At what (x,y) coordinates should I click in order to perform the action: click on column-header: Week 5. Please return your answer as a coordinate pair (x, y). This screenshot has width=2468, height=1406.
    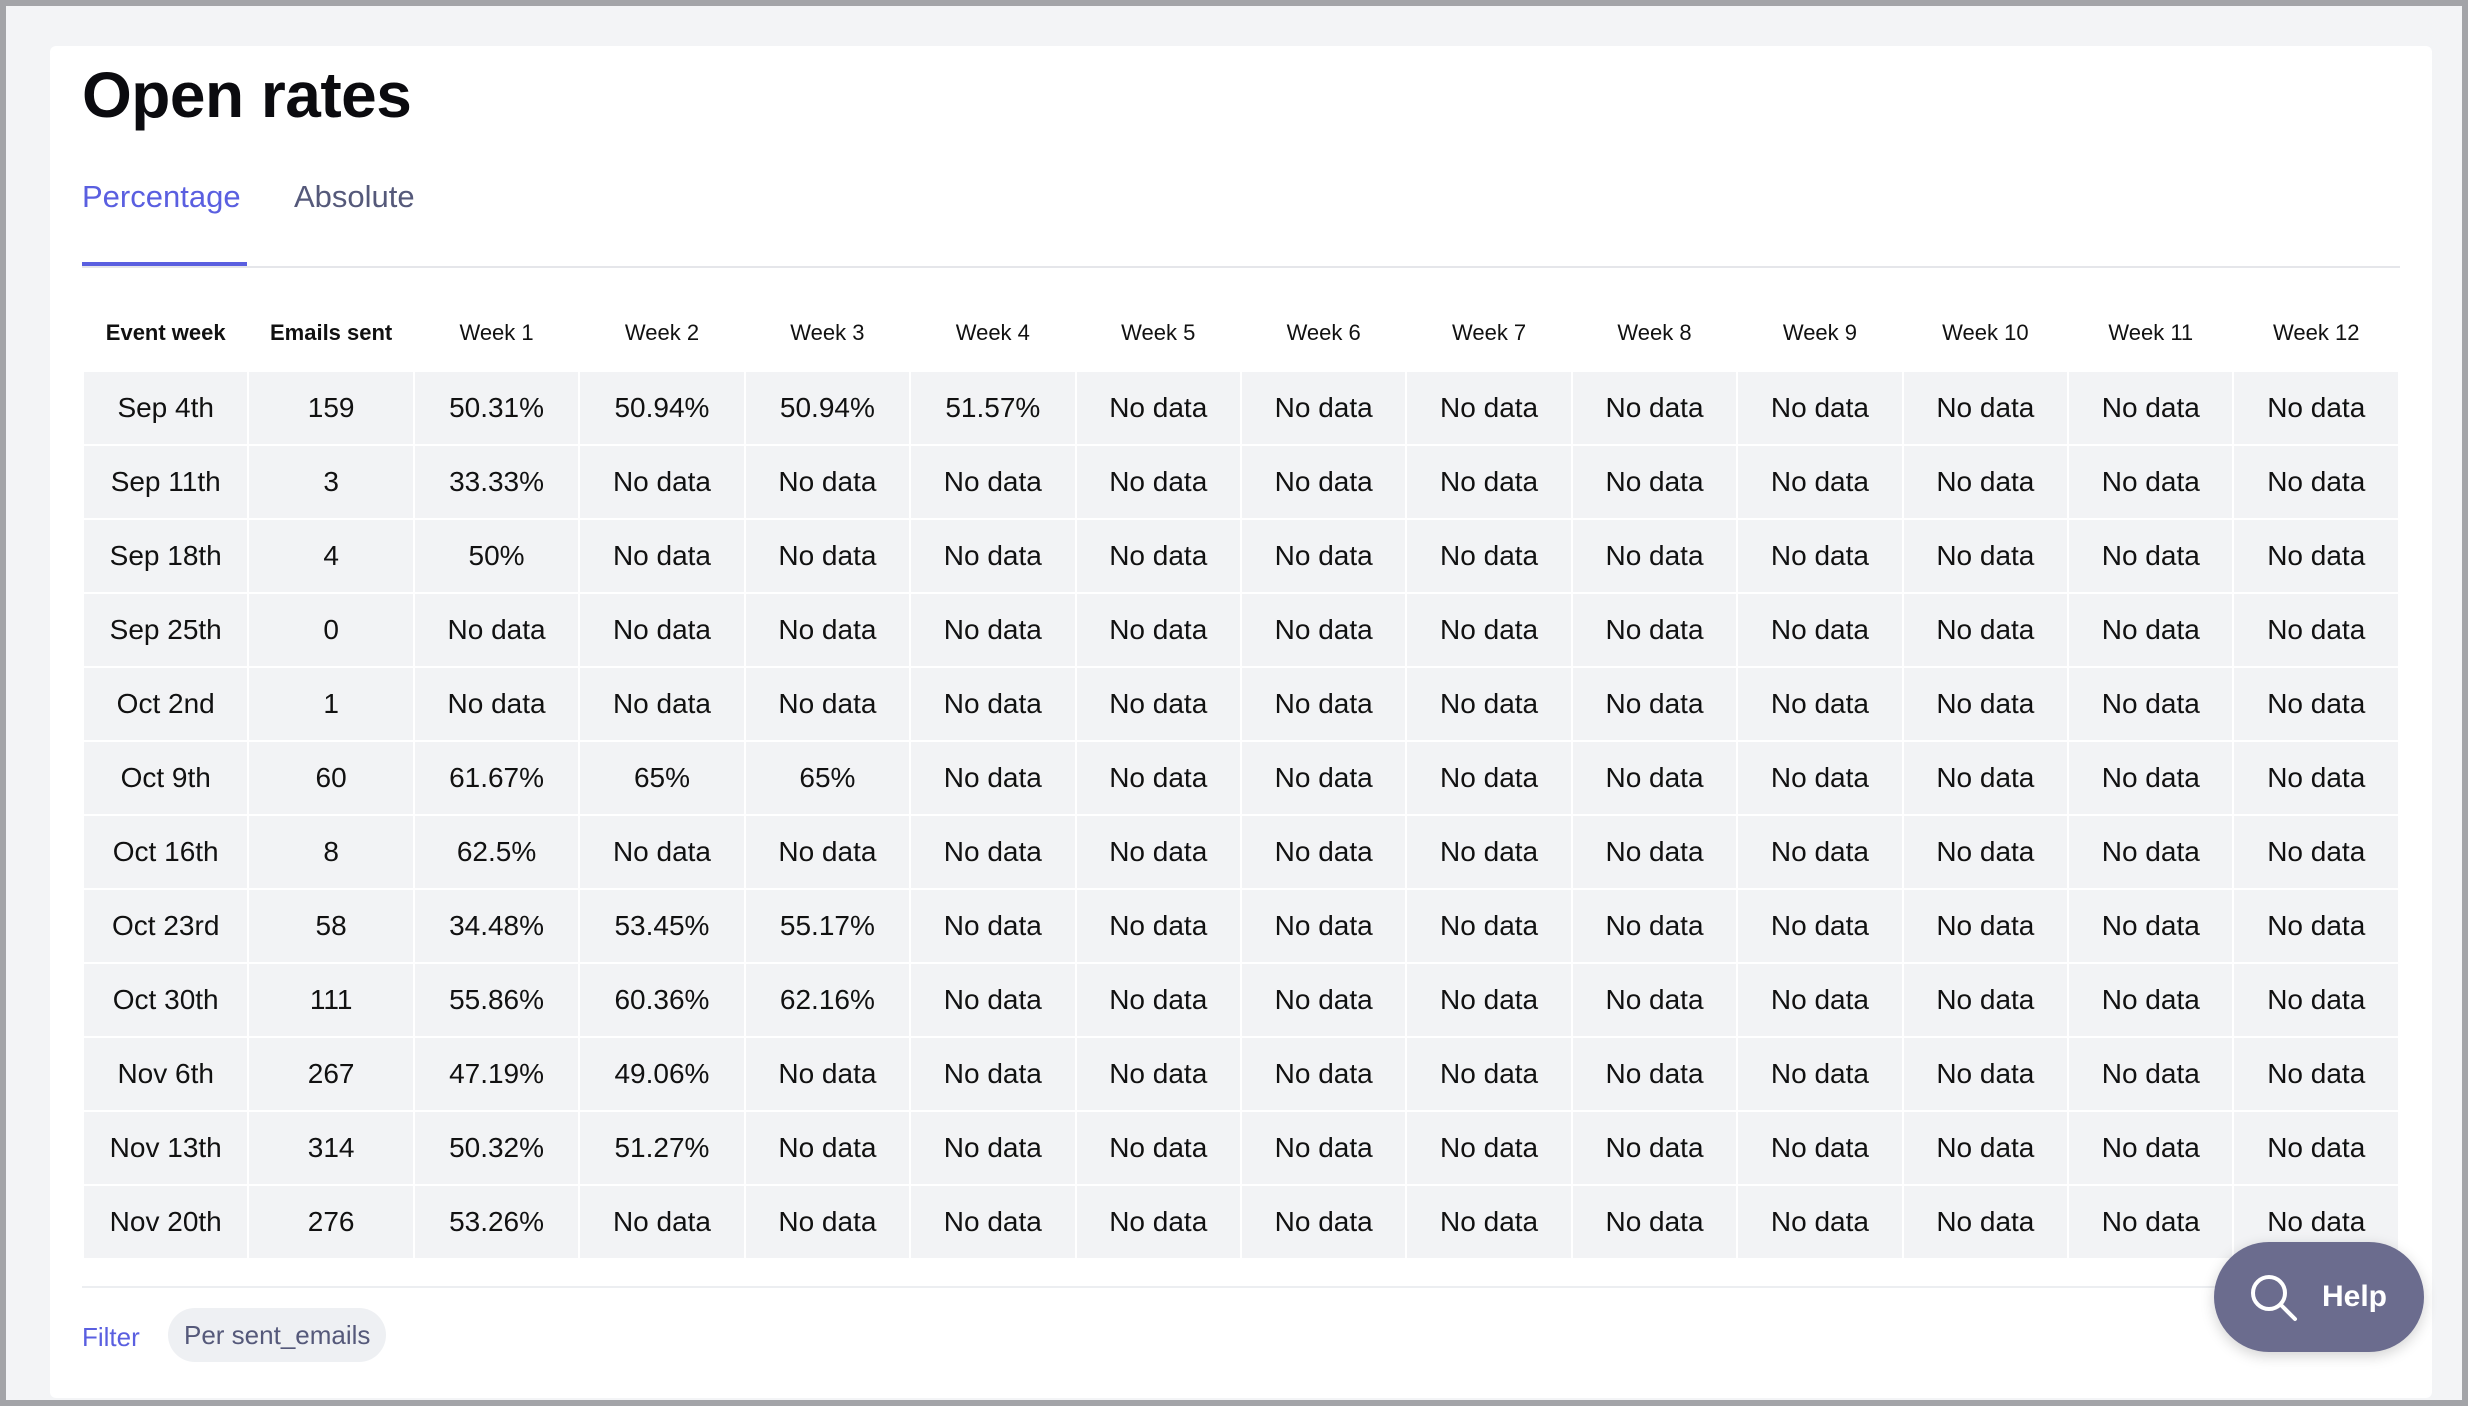
    Looking at the image, I should click on (1158, 332).